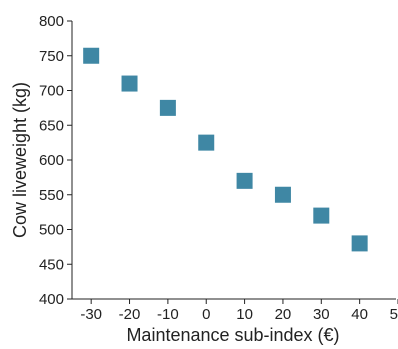 The width and height of the screenshot is (398, 349). I want to click on y-axis-title: Cow liveweight (kg), so click(20, 160).